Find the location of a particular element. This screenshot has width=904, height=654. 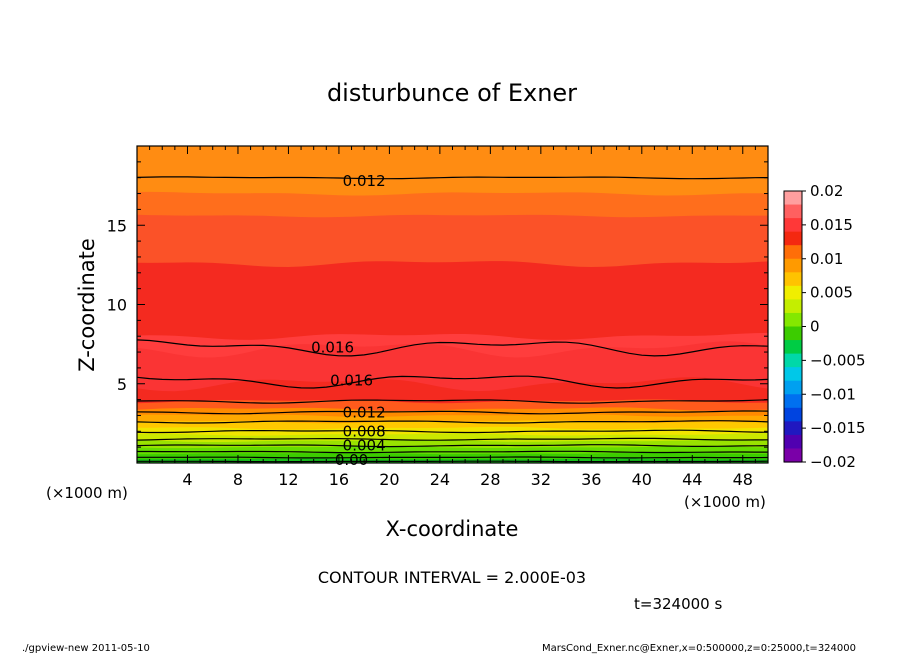

x-tick-label: 28 is located at coordinates (490, 479).